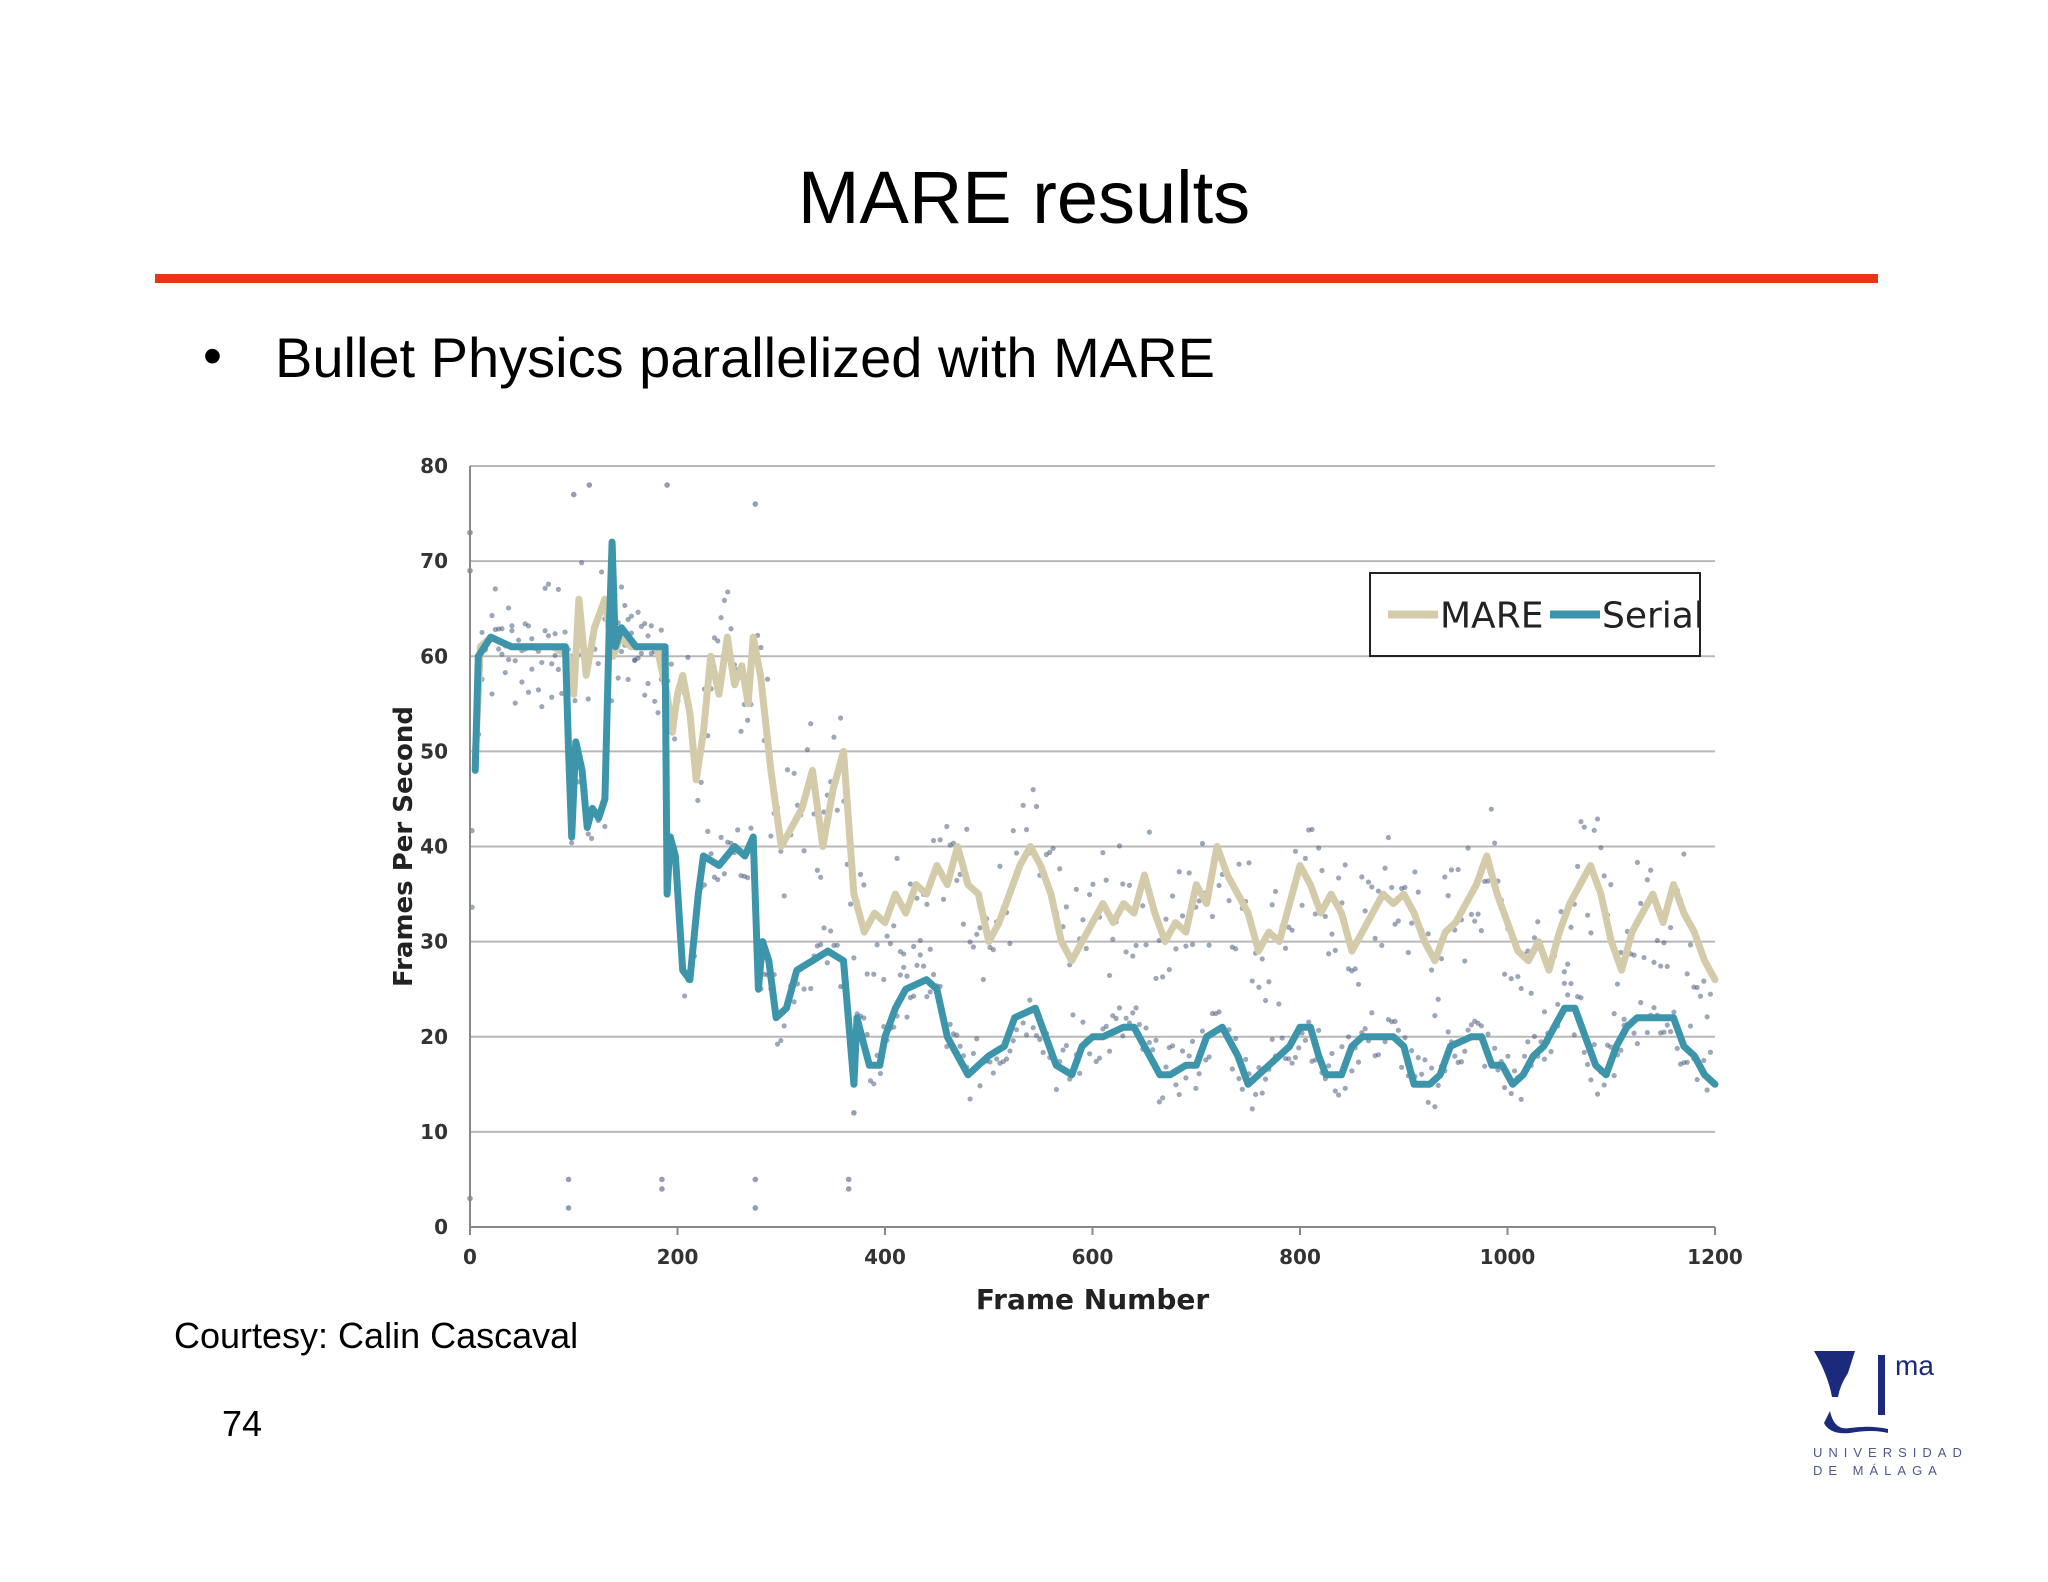 The height and width of the screenshot is (1582, 2048). Describe the element at coordinates (470, 1257) in the screenshot. I see `x-tick-label: 0` at that location.